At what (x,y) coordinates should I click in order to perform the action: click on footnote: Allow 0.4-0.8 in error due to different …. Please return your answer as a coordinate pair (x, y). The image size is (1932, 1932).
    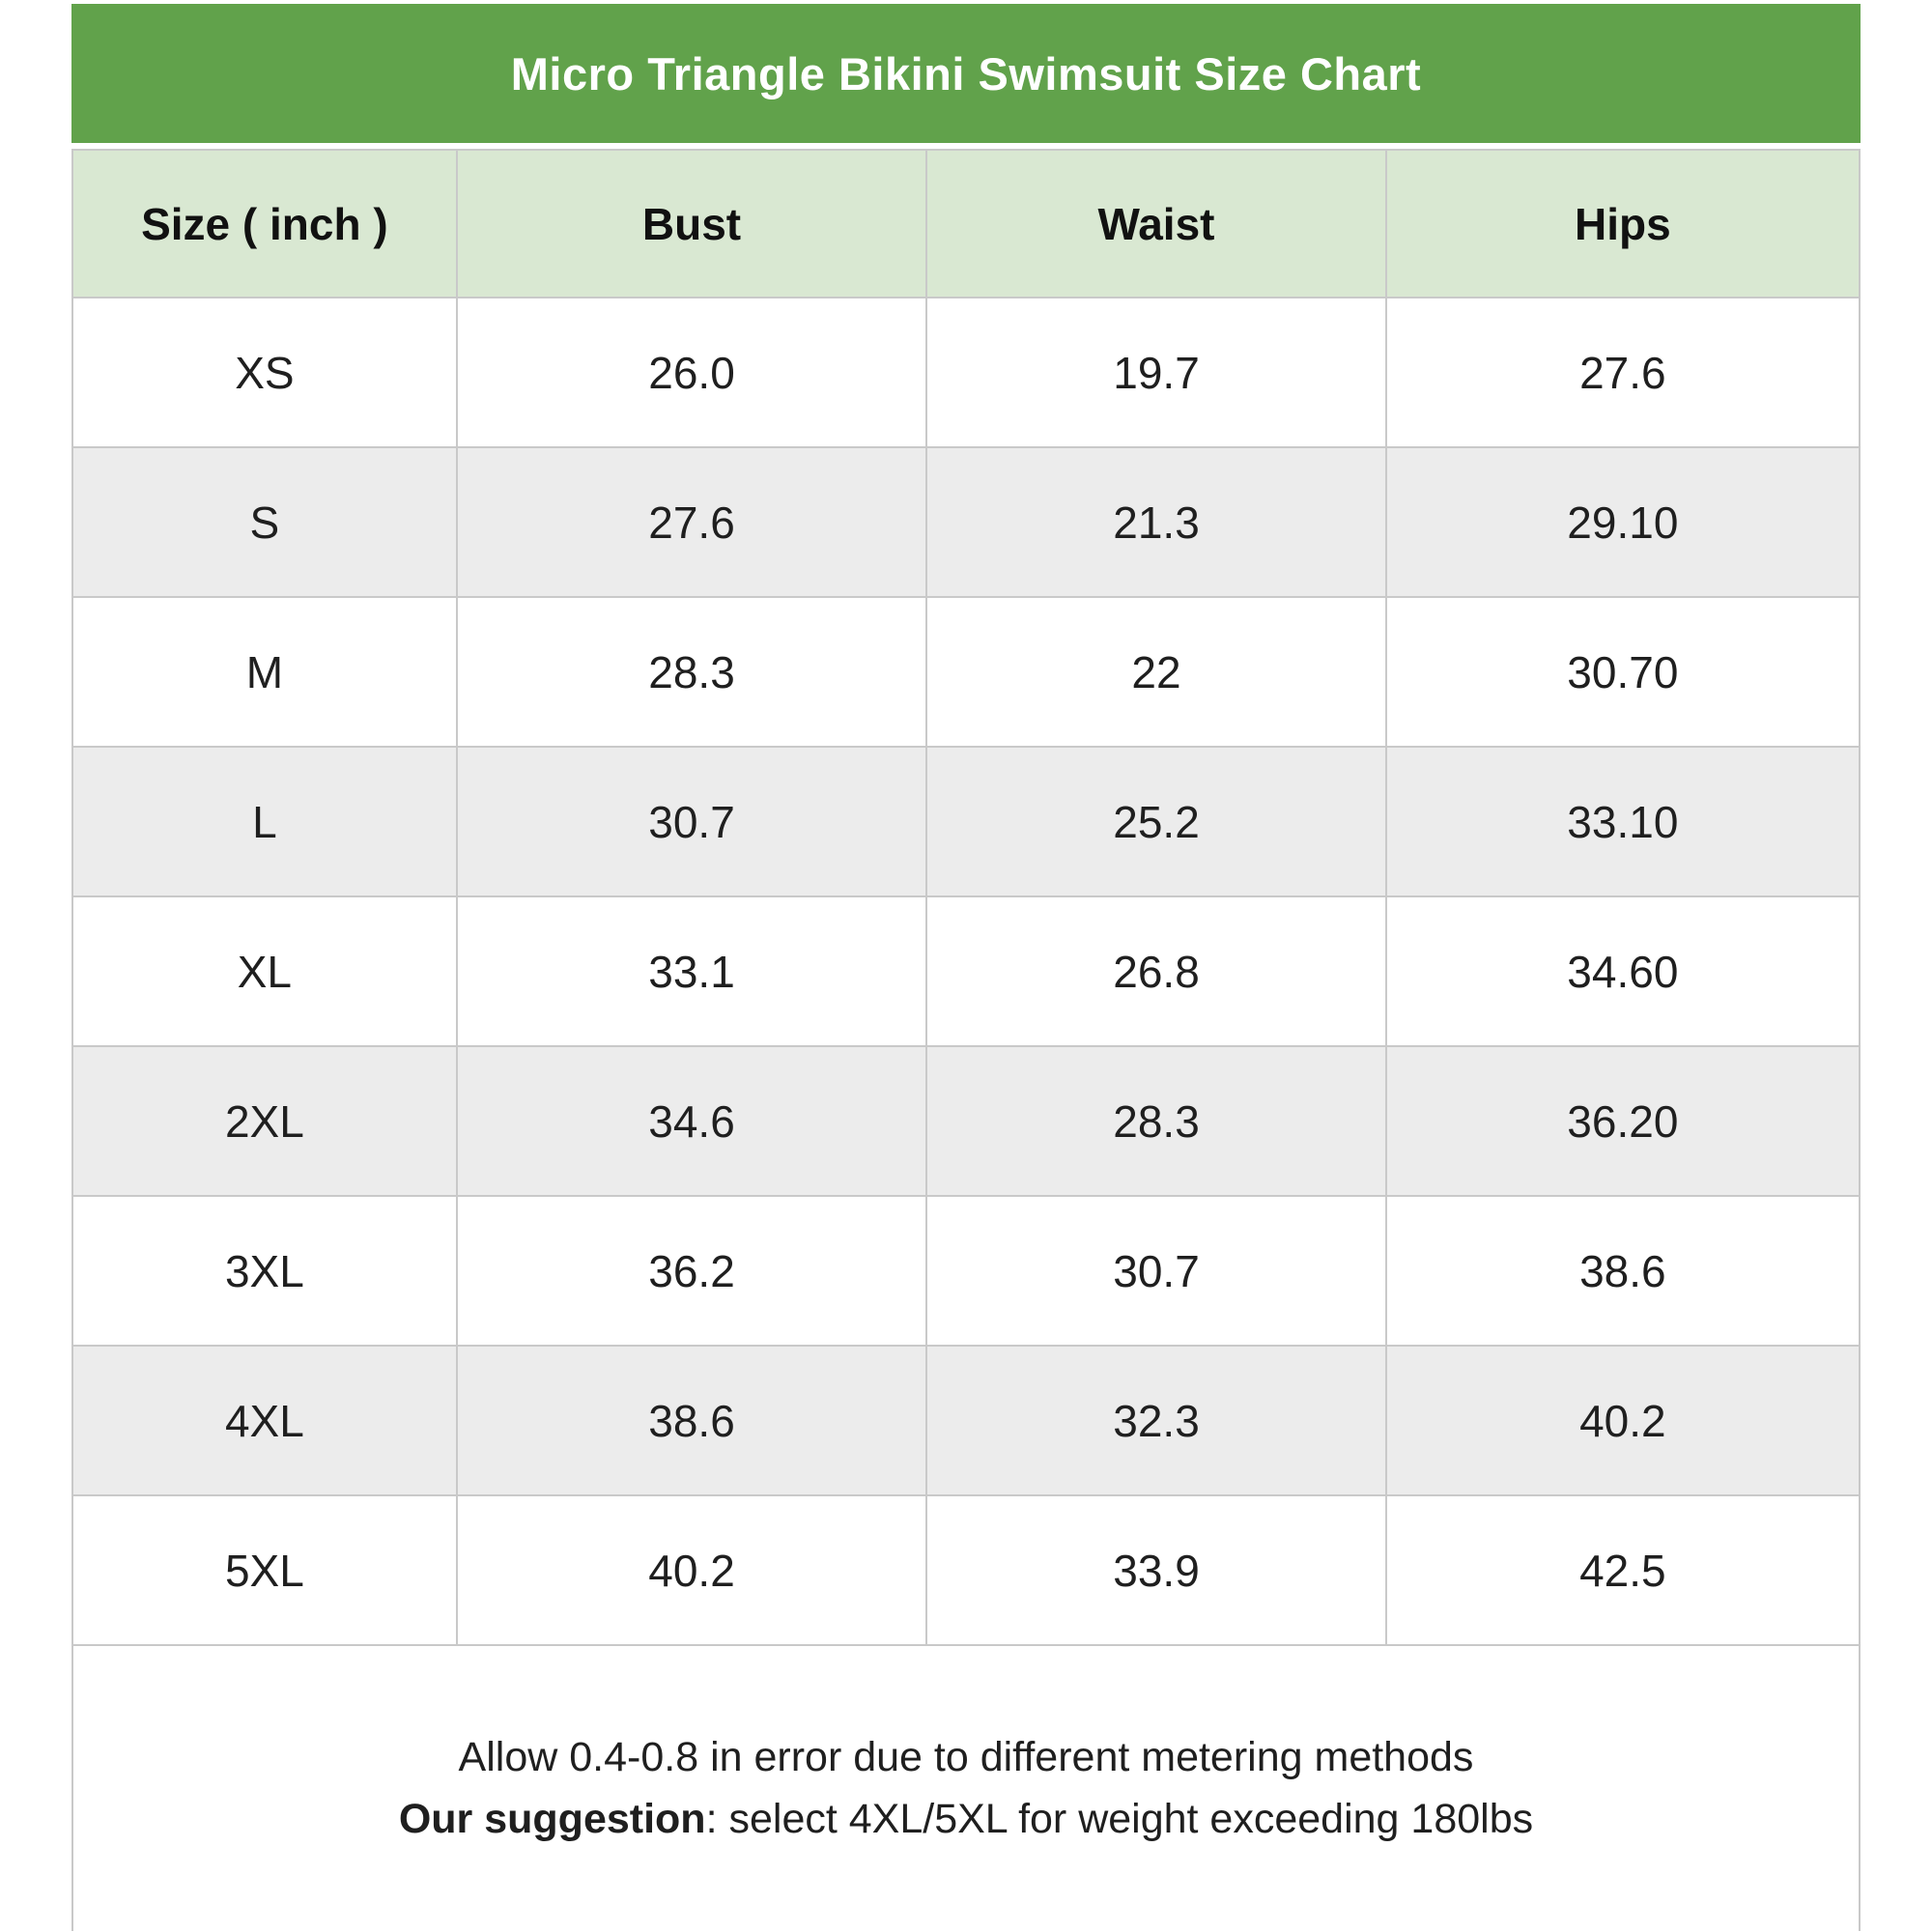
    Looking at the image, I should click on (966, 1788).